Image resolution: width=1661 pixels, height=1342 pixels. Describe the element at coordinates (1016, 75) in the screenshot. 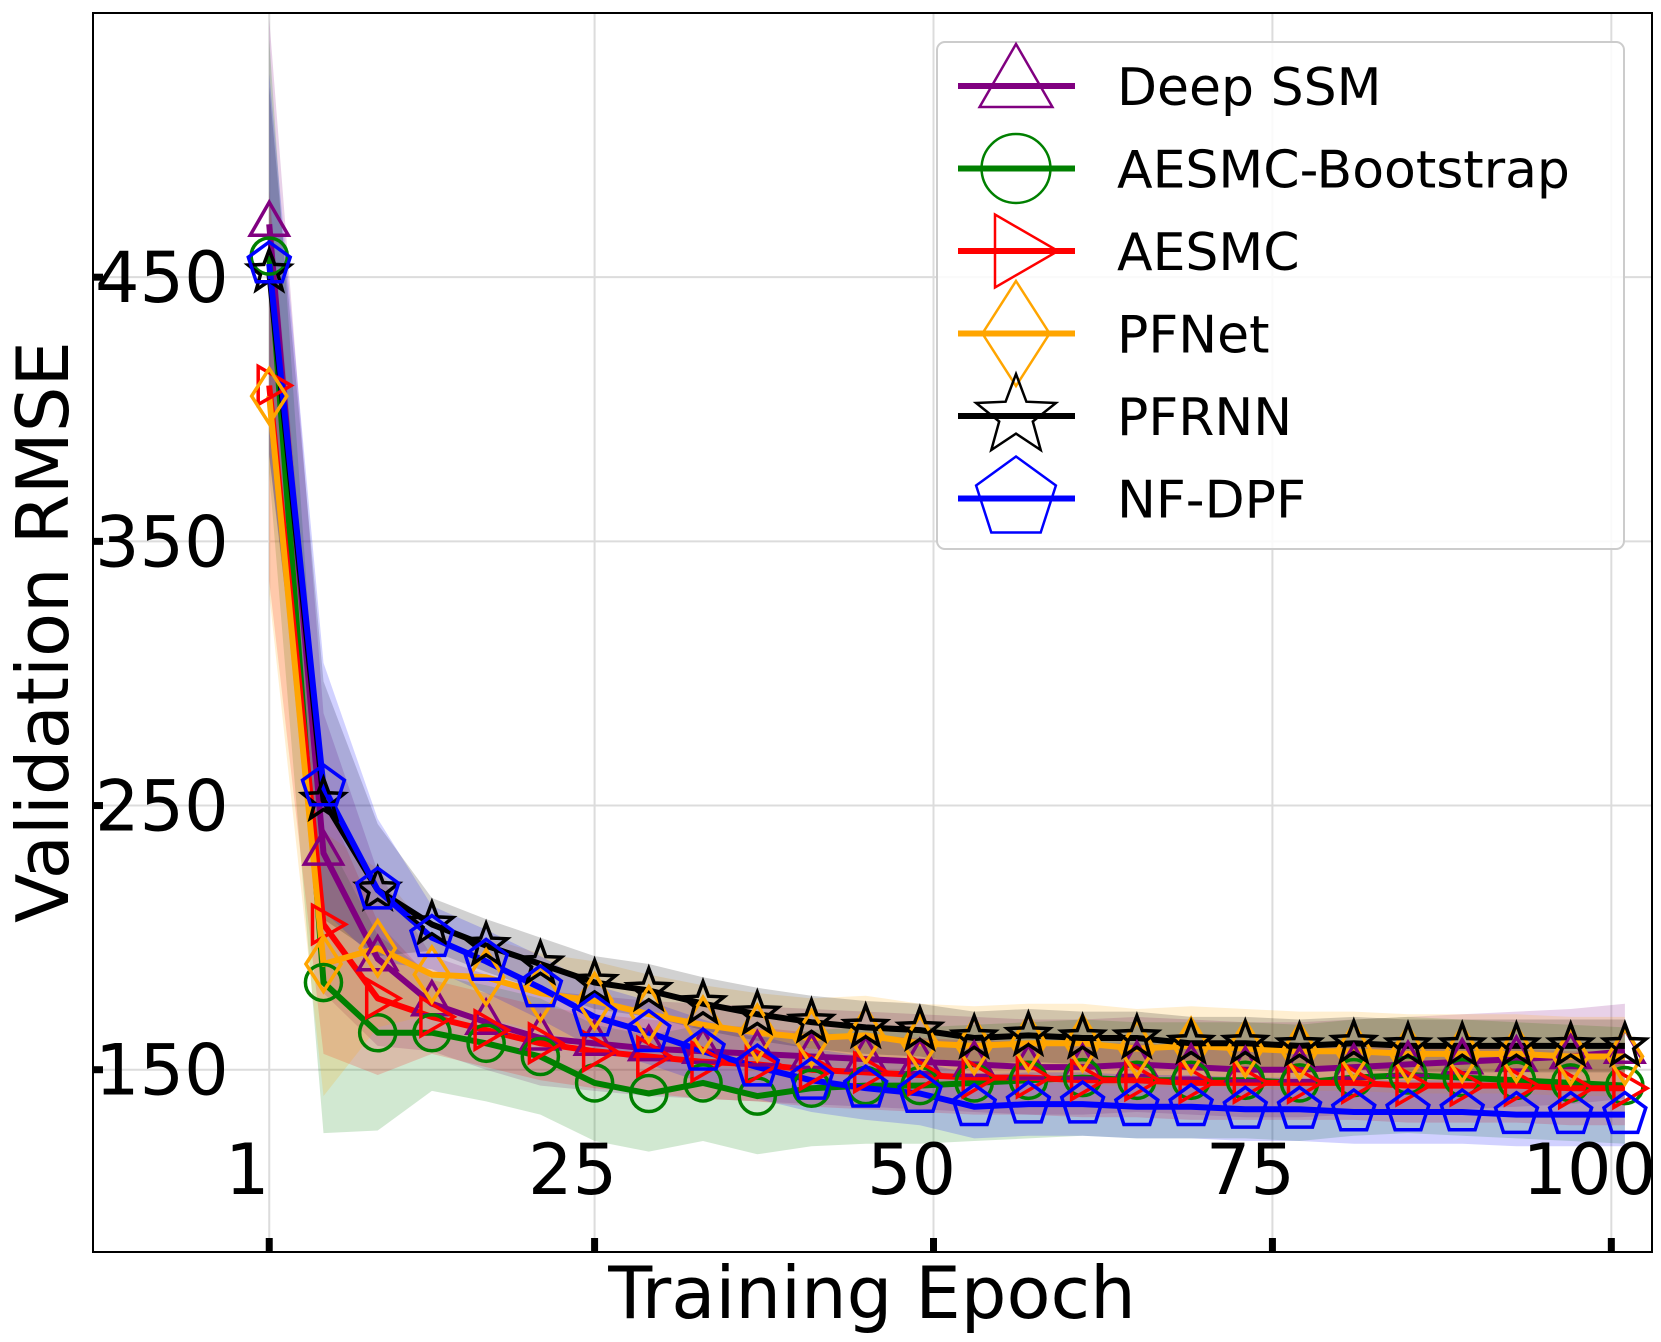

I see `legend-marker-deep-ssm` at that location.